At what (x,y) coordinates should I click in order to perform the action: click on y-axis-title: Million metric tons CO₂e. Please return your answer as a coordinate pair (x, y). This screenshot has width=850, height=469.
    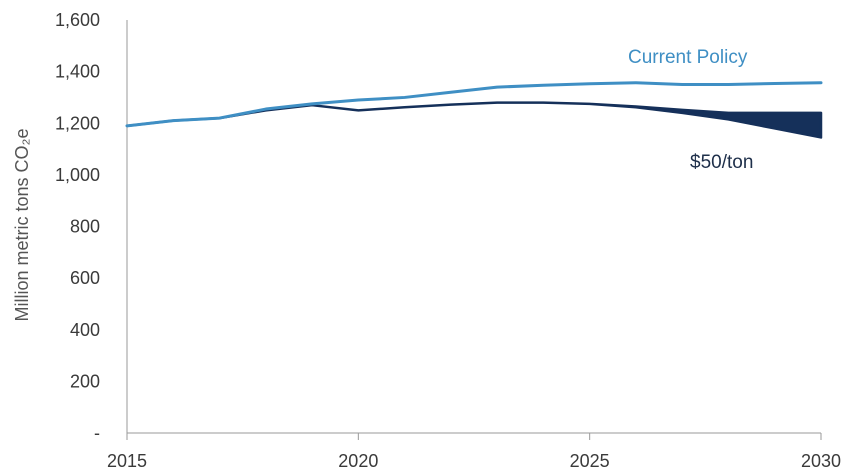
    Looking at the image, I should click on (22, 224).